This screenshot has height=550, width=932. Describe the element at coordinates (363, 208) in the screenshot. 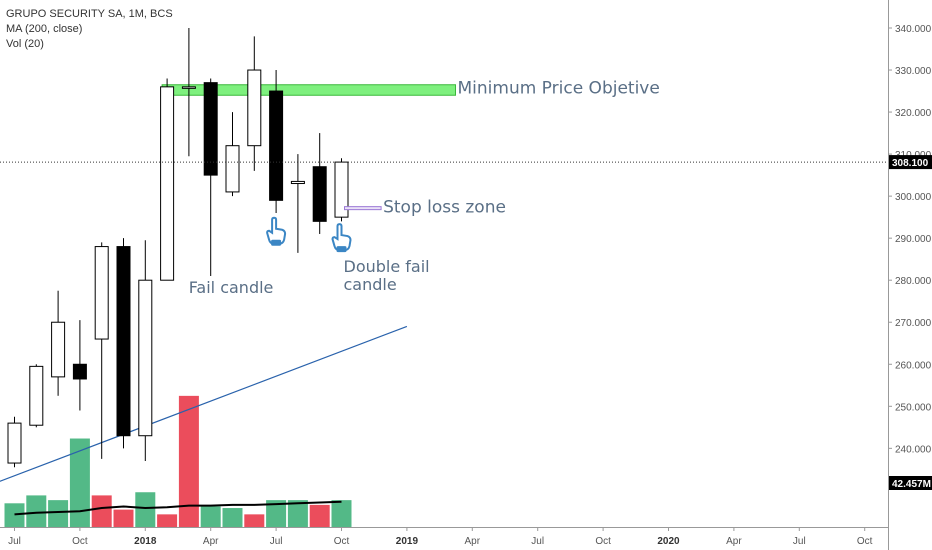

I see `stop-loss-zone` at that location.